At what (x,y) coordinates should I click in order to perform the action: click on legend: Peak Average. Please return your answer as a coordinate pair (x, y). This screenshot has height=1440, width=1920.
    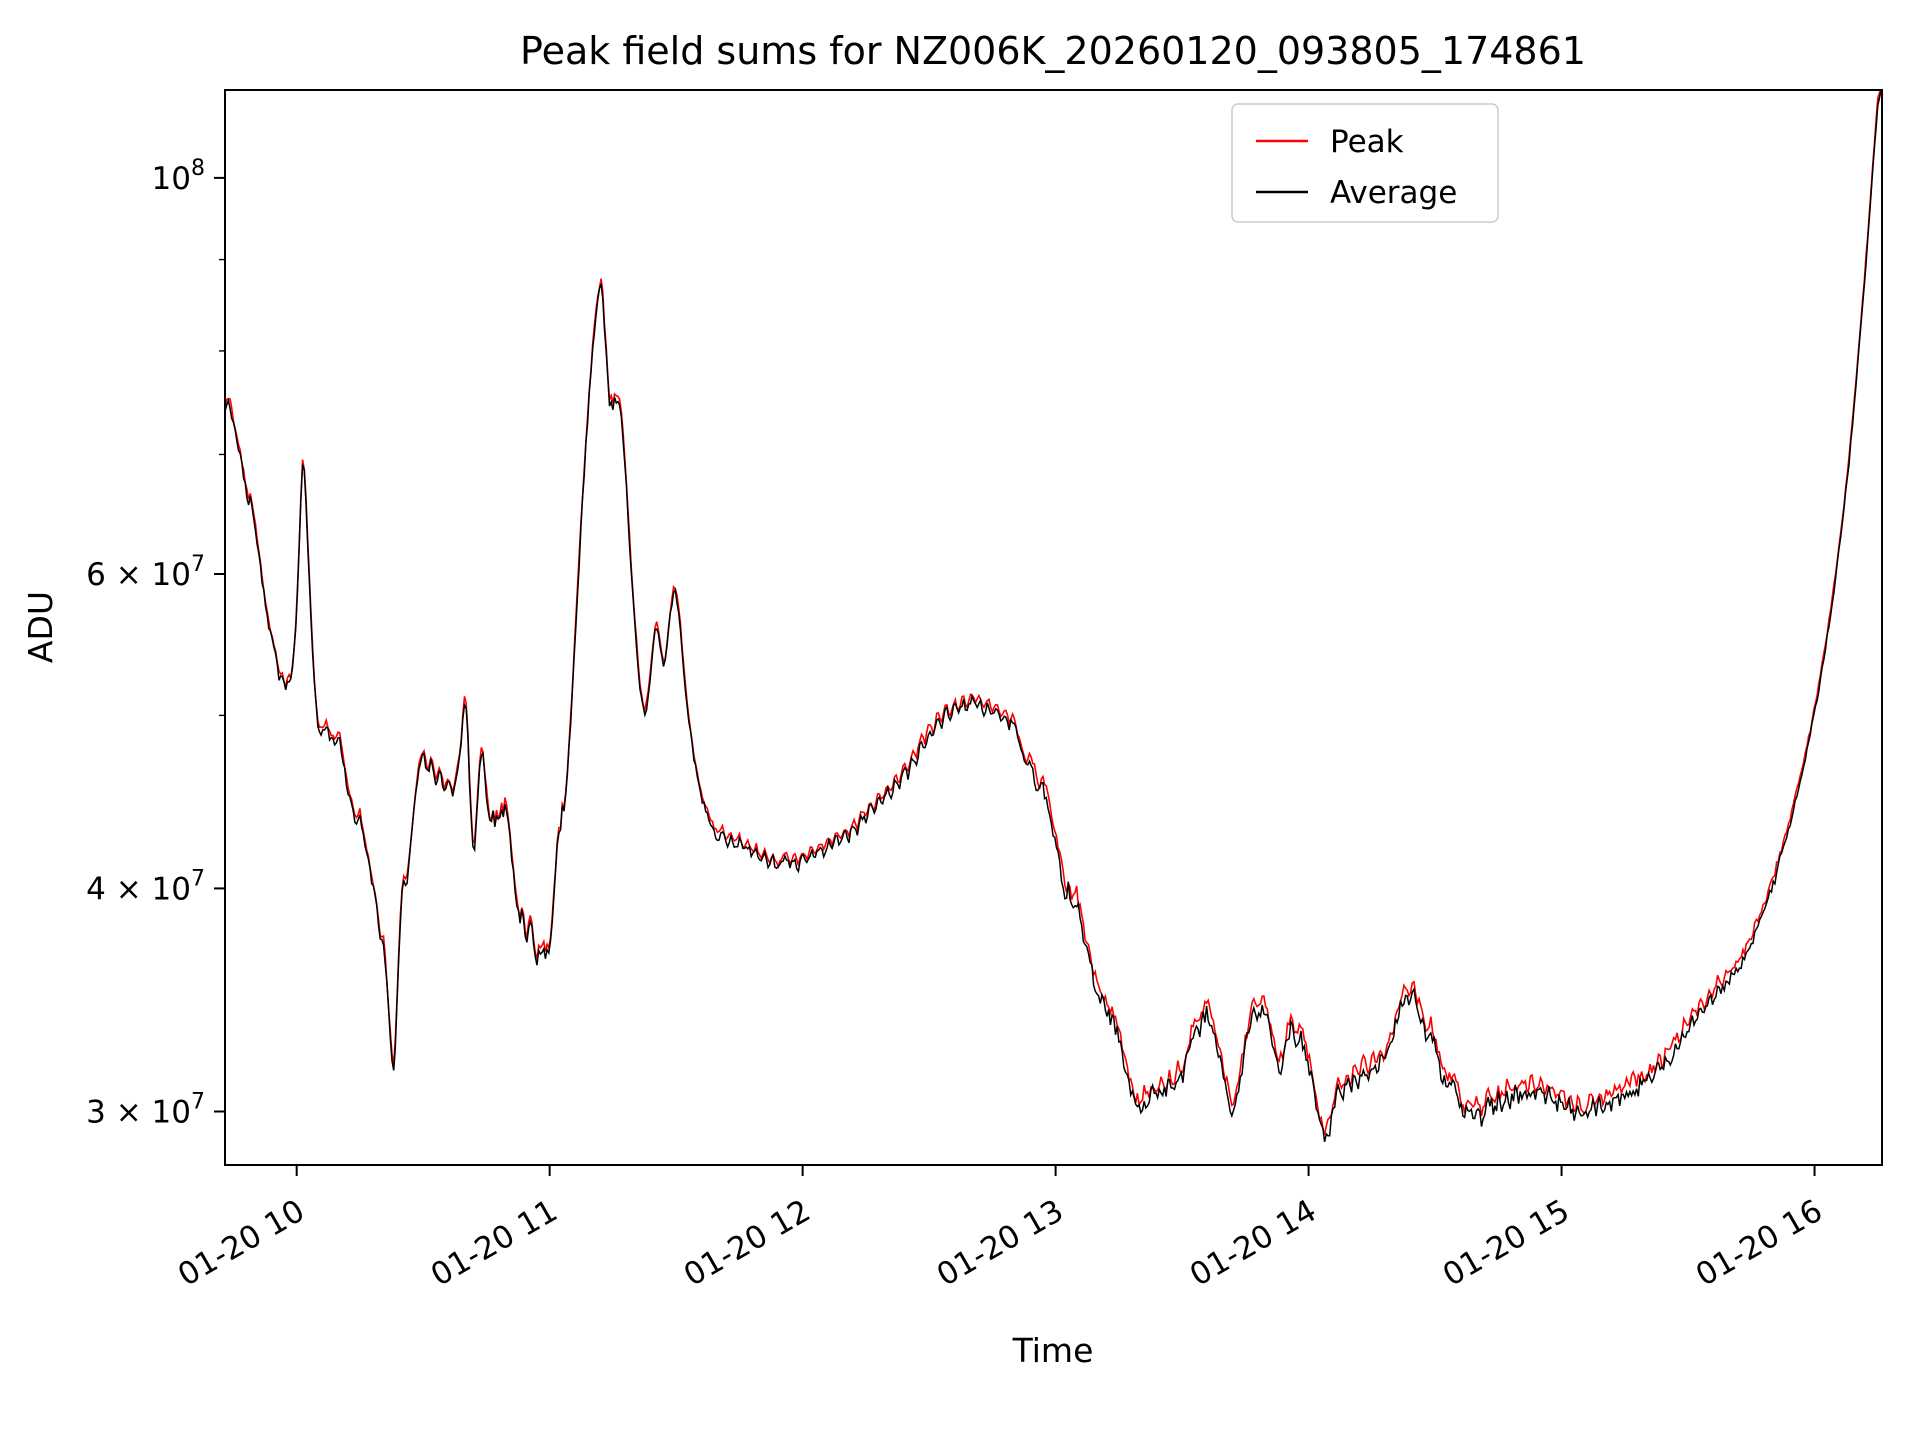
    Looking at the image, I should click on (1365, 163).